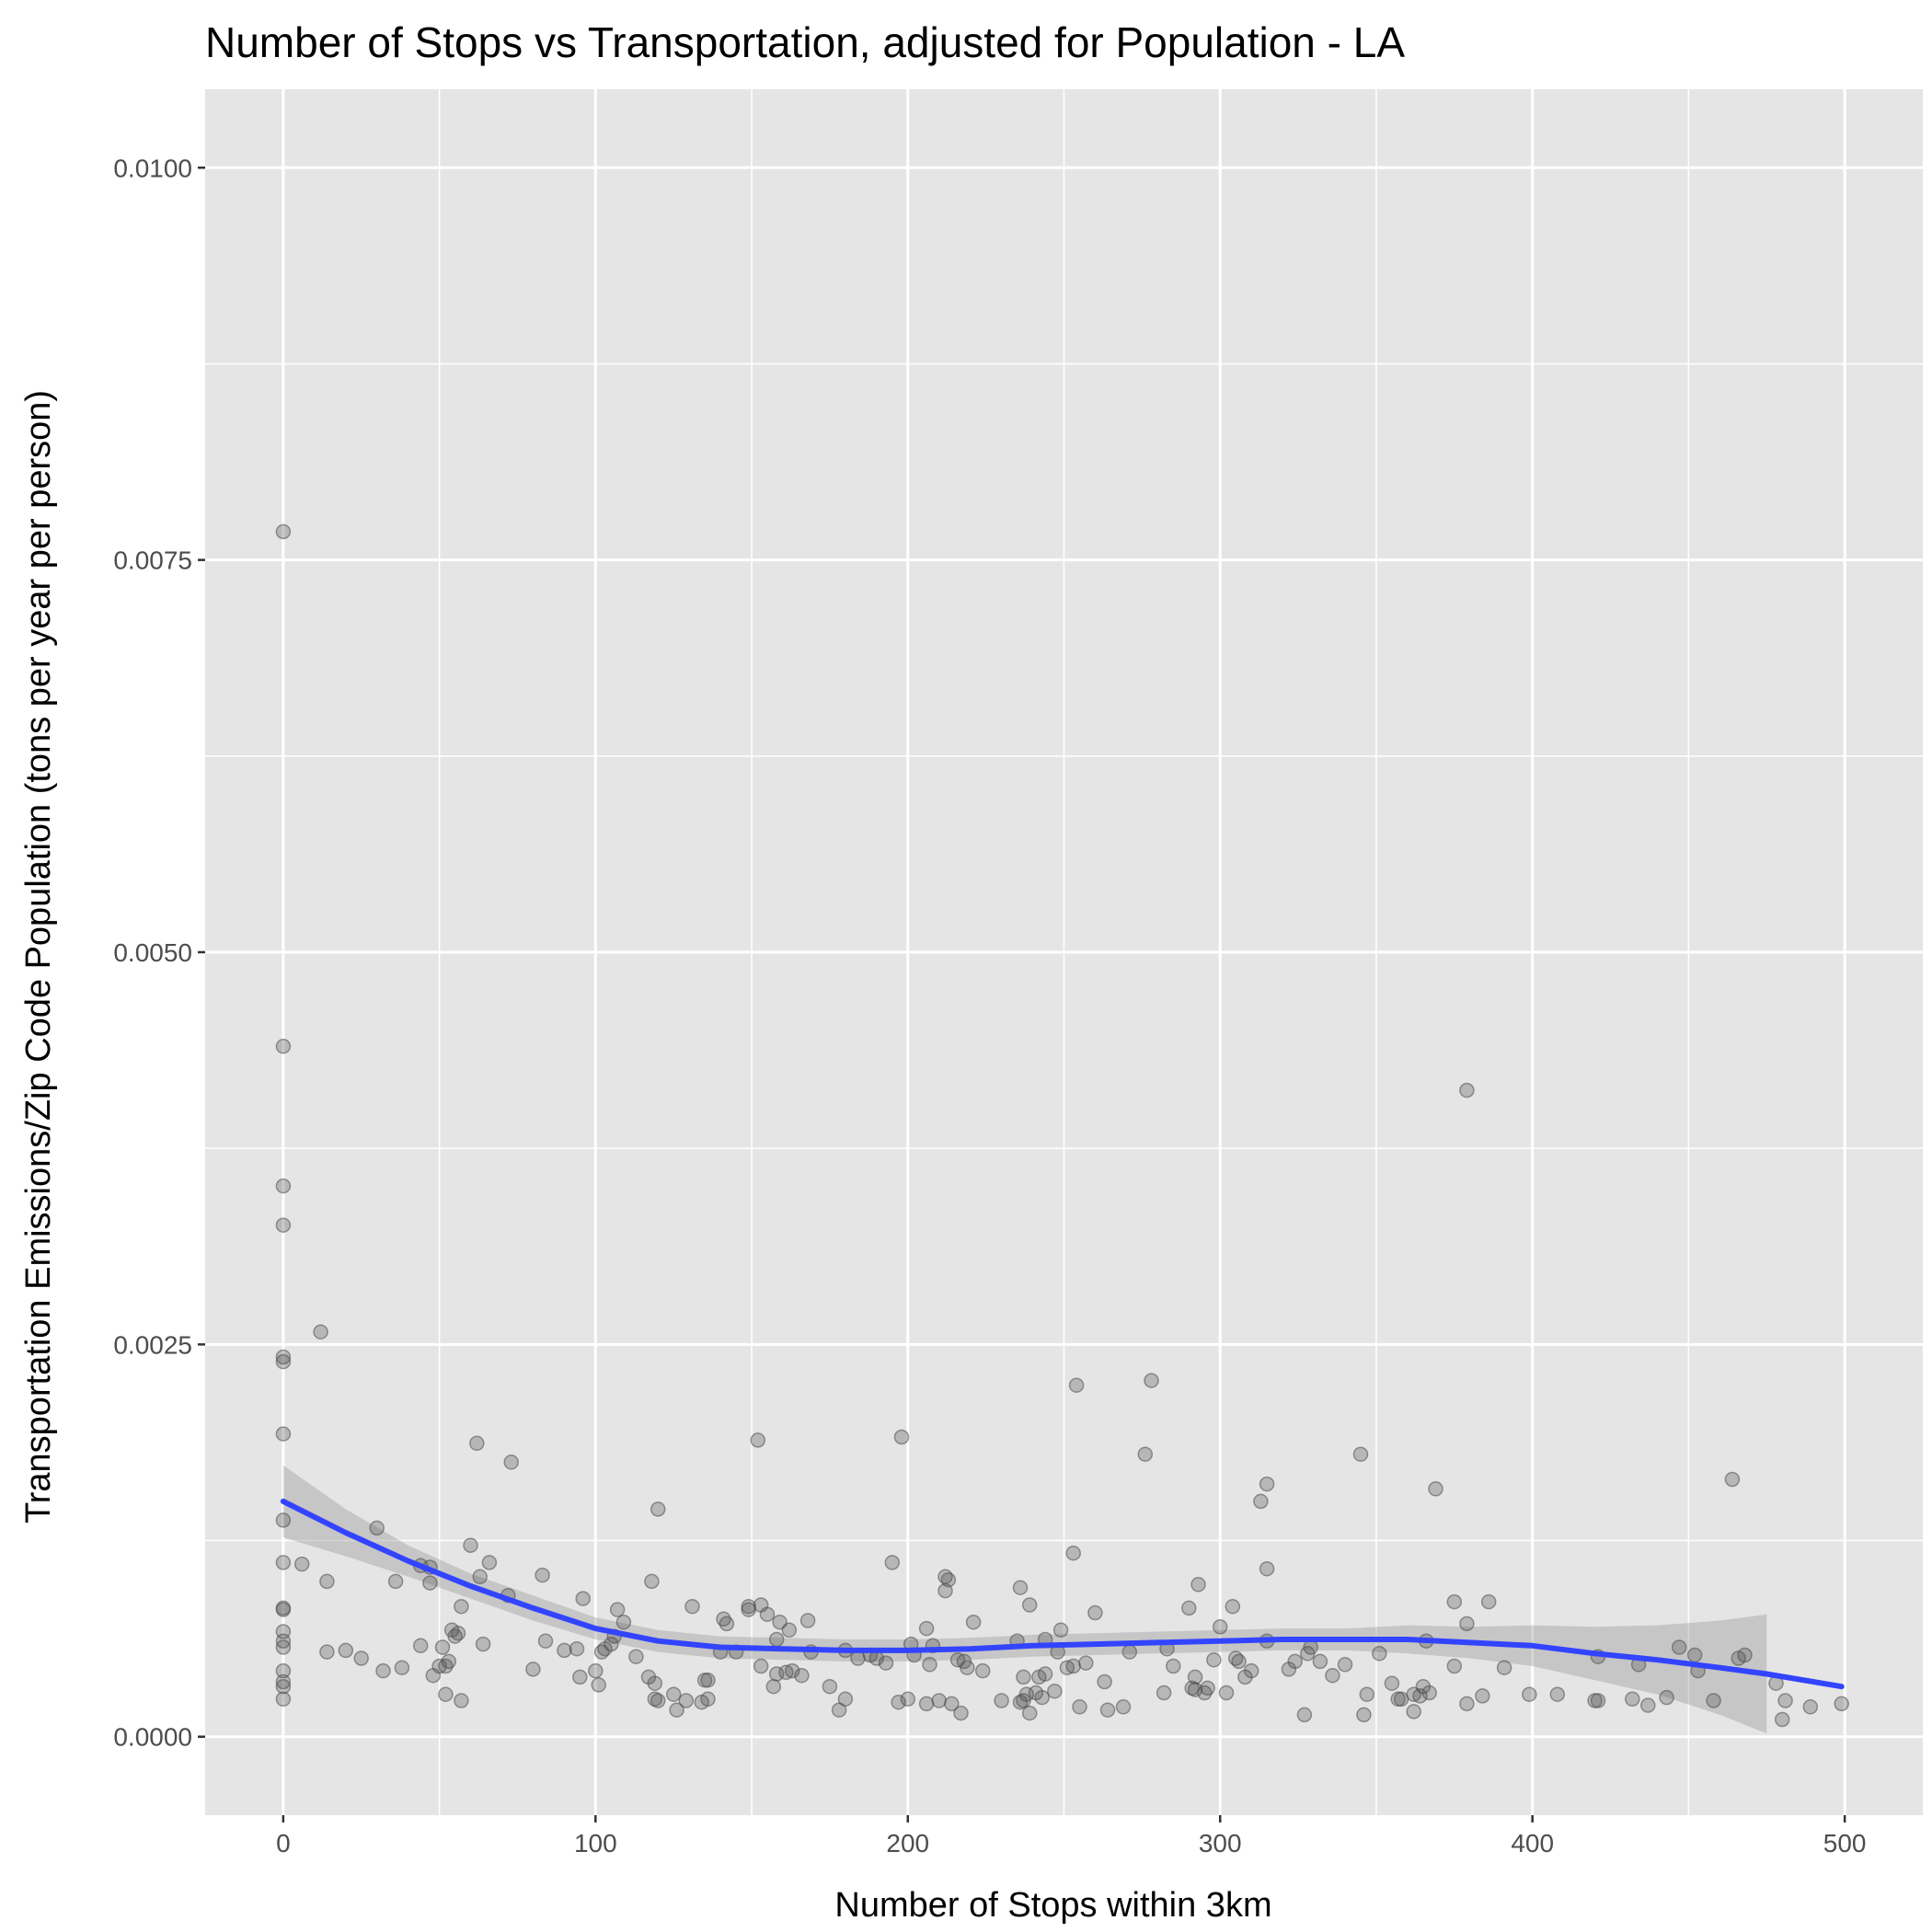 This screenshot has height=1932, width=1932. Describe the element at coordinates (1845, 1843) in the screenshot. I see `x-tick-label: 500` at that location.